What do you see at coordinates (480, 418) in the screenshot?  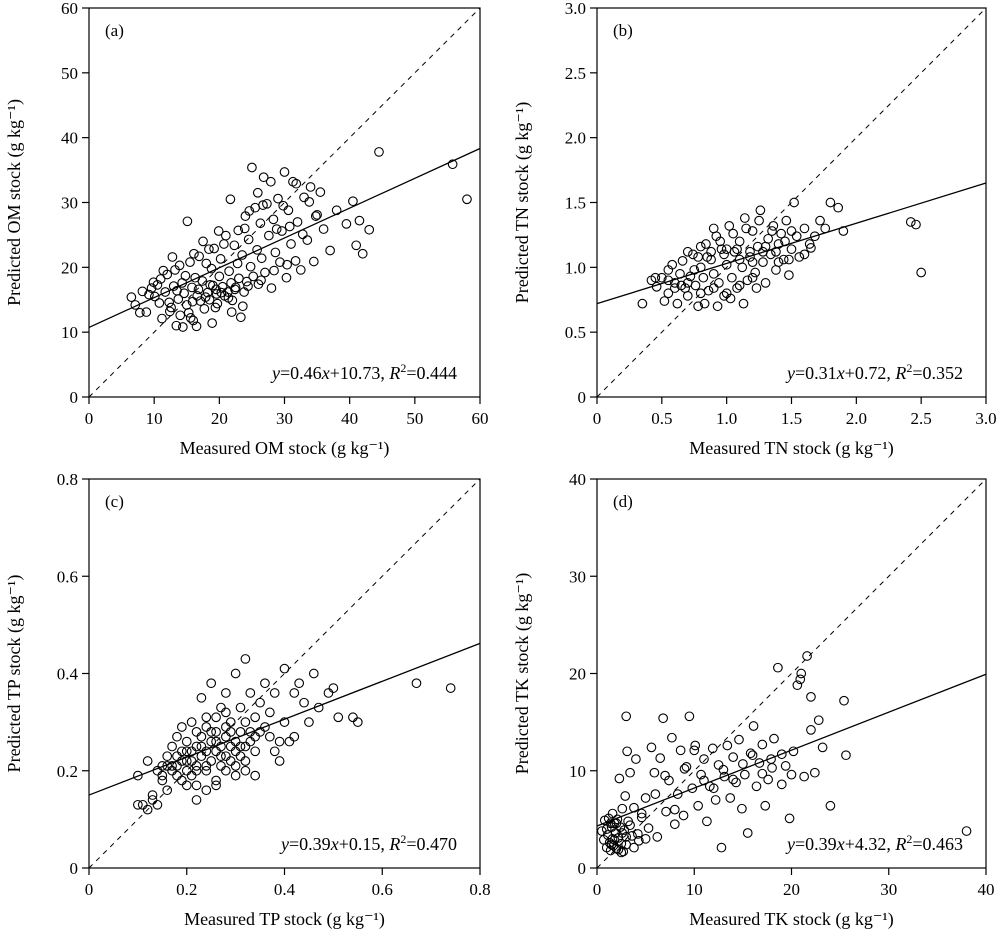 I see `x-tick-label: 60` at bounding box center [480, 418].